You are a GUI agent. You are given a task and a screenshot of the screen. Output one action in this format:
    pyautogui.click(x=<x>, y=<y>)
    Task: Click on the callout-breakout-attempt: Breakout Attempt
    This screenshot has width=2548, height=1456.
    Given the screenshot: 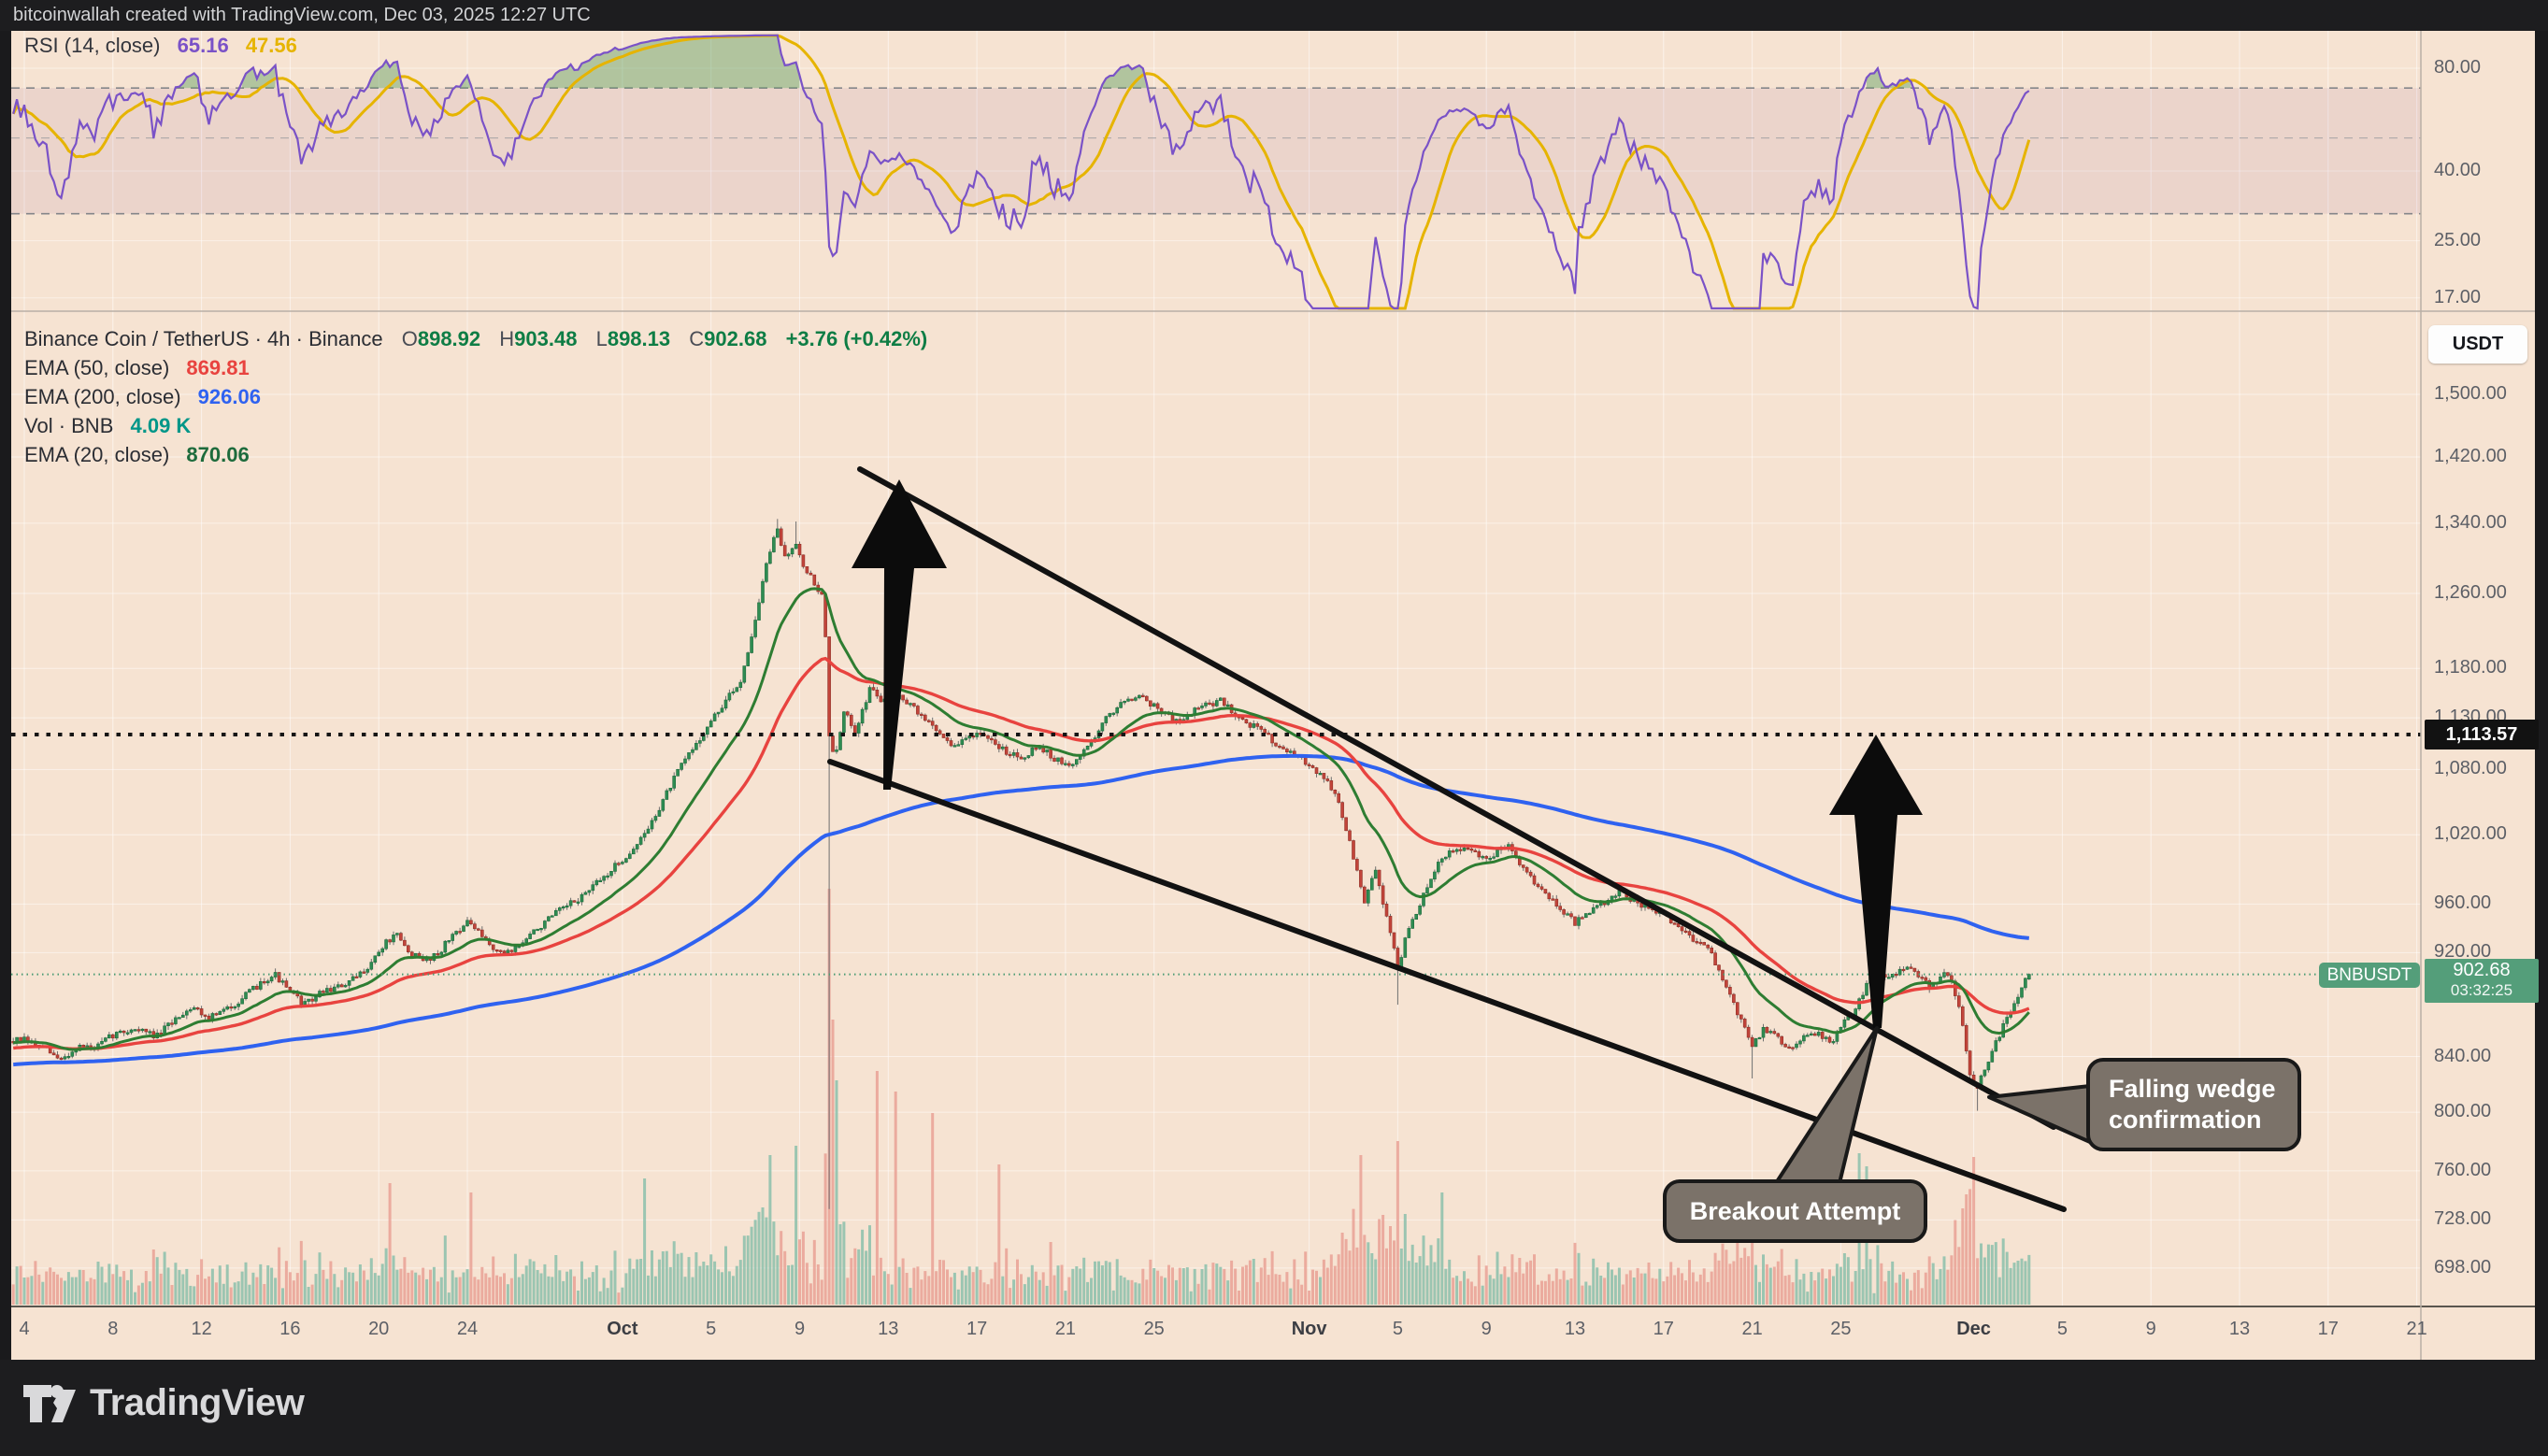 What is the action you would take?
    pyautogui.click(x=1795, y=1211)
    